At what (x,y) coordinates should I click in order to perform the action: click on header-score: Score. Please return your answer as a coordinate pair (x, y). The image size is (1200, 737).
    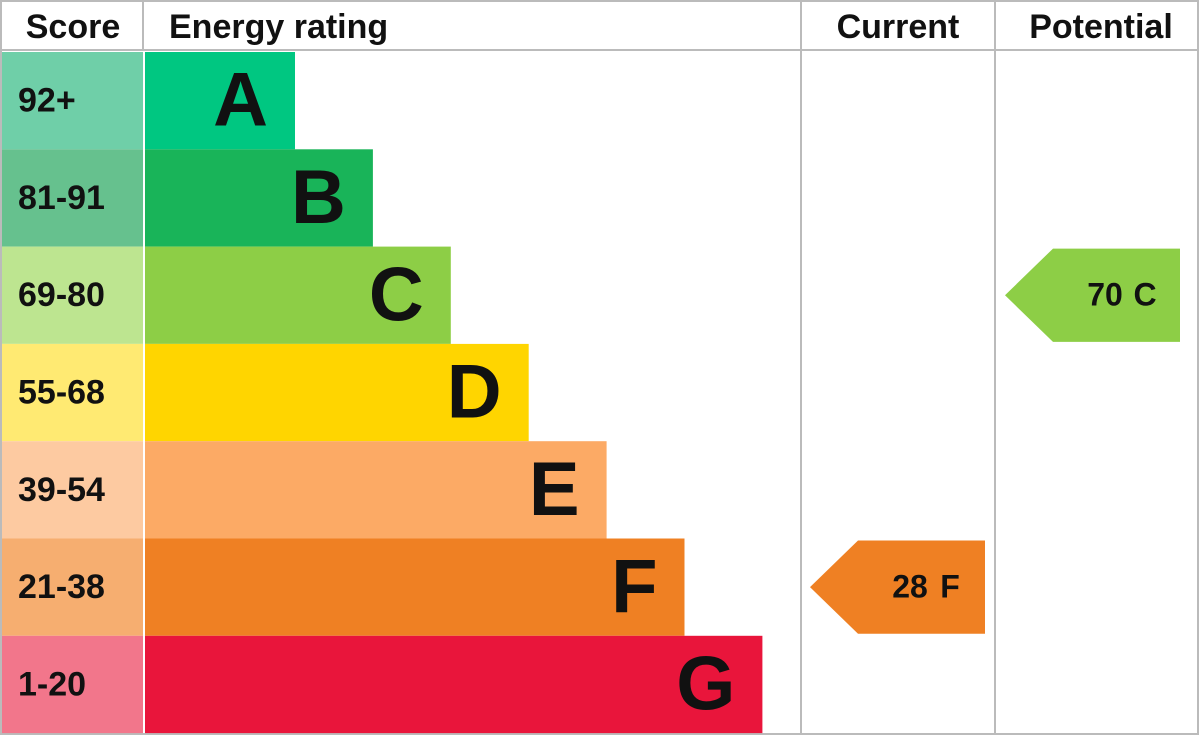
    Looking at the image, I should click on (73, 27).